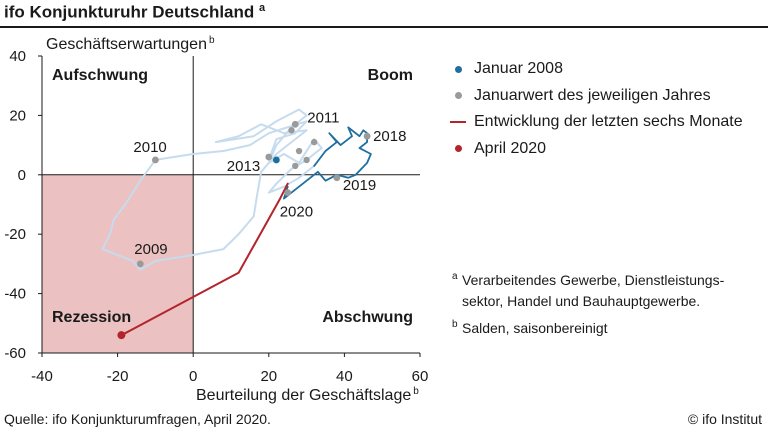 The height and width of the screenshot is (432, 768). What do you see at coordinates (155, 160) in the screenshot?
I see `year-point-2010` at bounding box center [155, 160].